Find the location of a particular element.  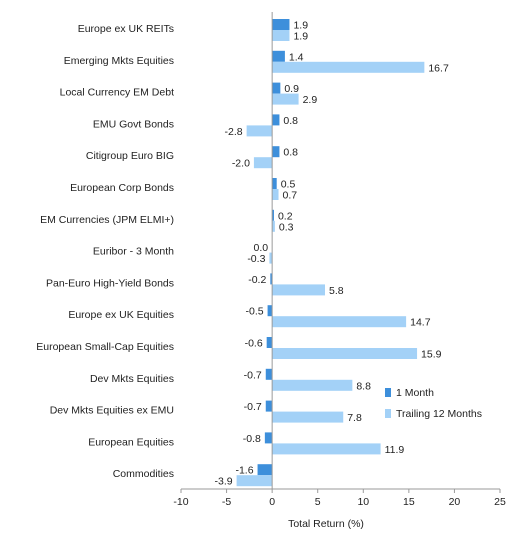

data-label-1-month: 1.4 is located at coordinates (296, 57).